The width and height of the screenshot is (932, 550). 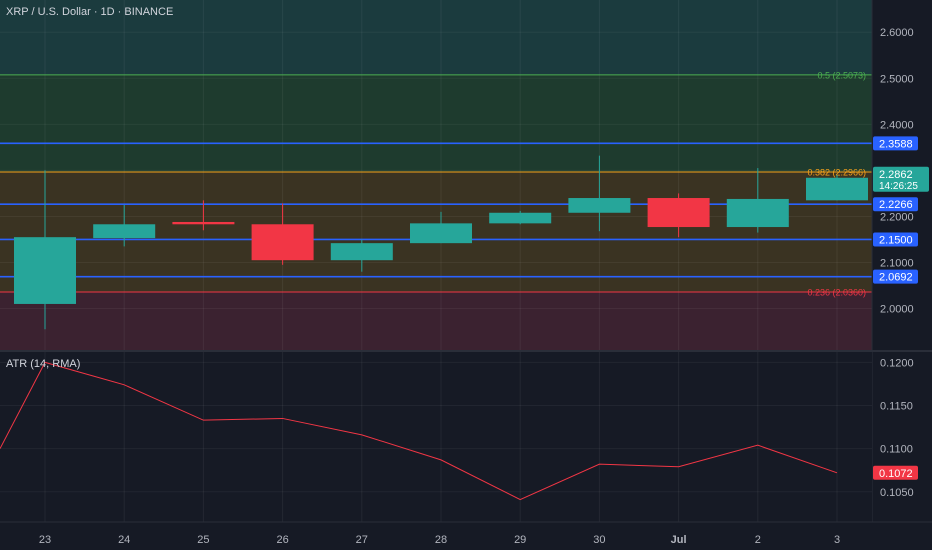 What do you see at coordinates (897, 125) in the screenshot?
I see `price-tick-label: 2.4000` at bounding box center [897, 125].